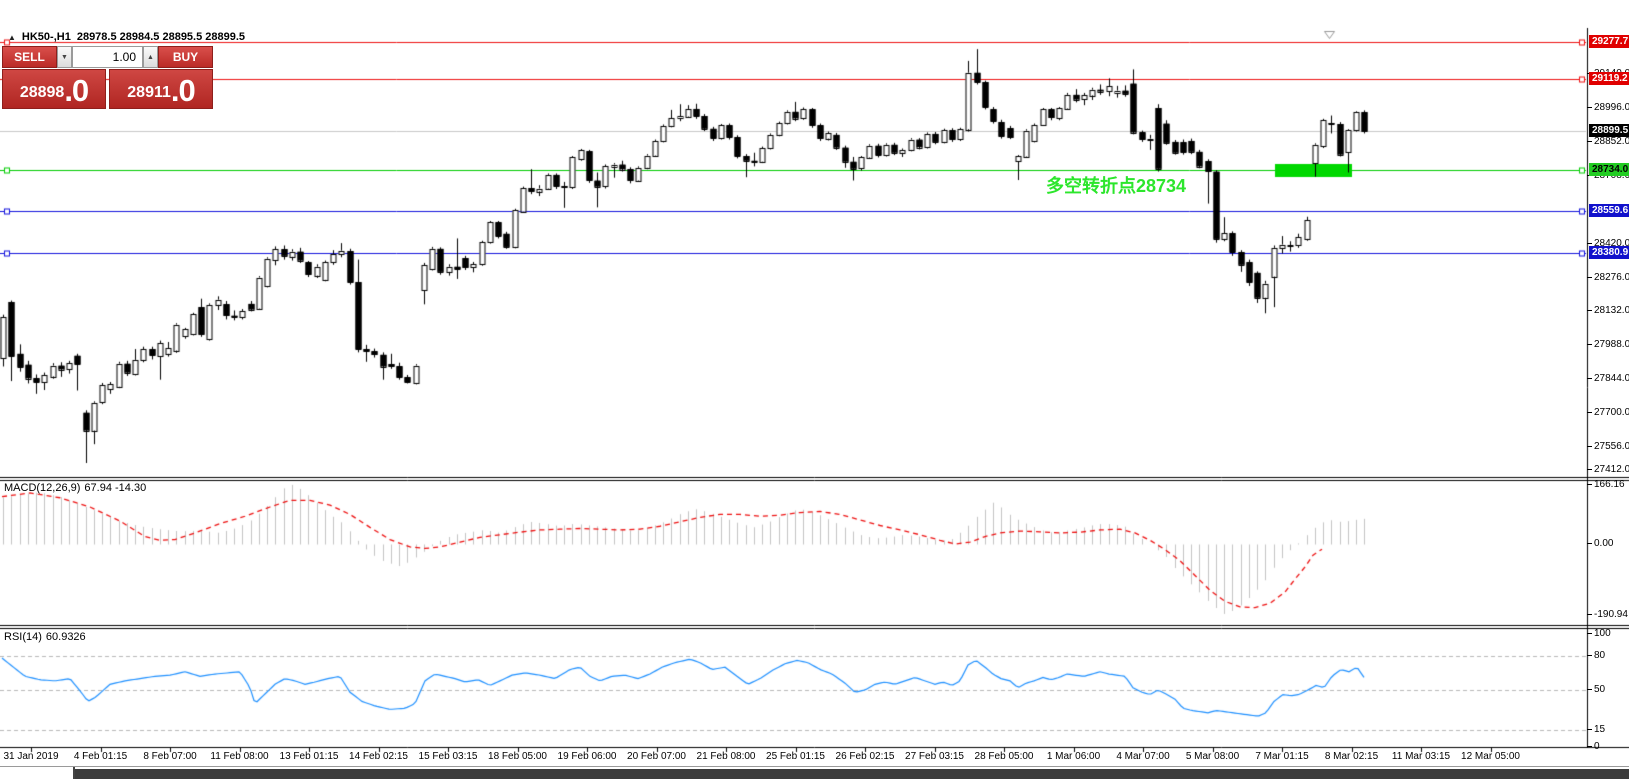 This screenshot has height=779, width=1629. I want to click on time-axis-label: 28 Feb 05:00, so click(1004, 756).